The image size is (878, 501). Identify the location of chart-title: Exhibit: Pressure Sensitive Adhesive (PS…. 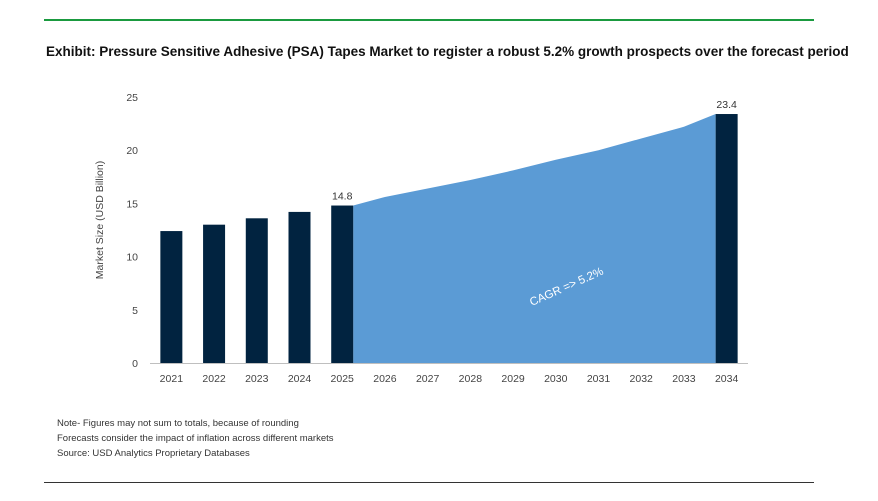
(447, 51).